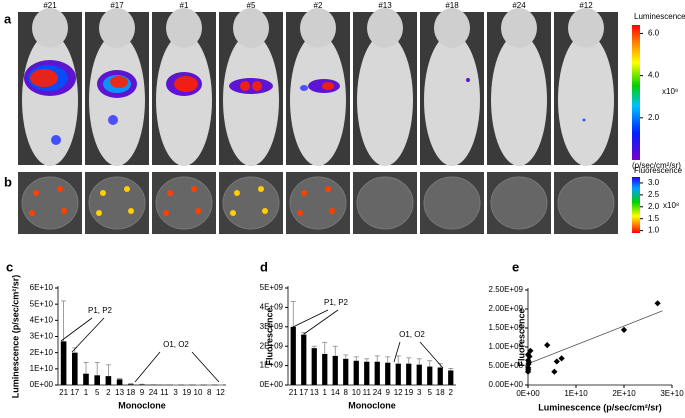  Describe the element at coordinates (42, 336) in the screenshot. I see `y-tick-label: 3E+10` at that location.